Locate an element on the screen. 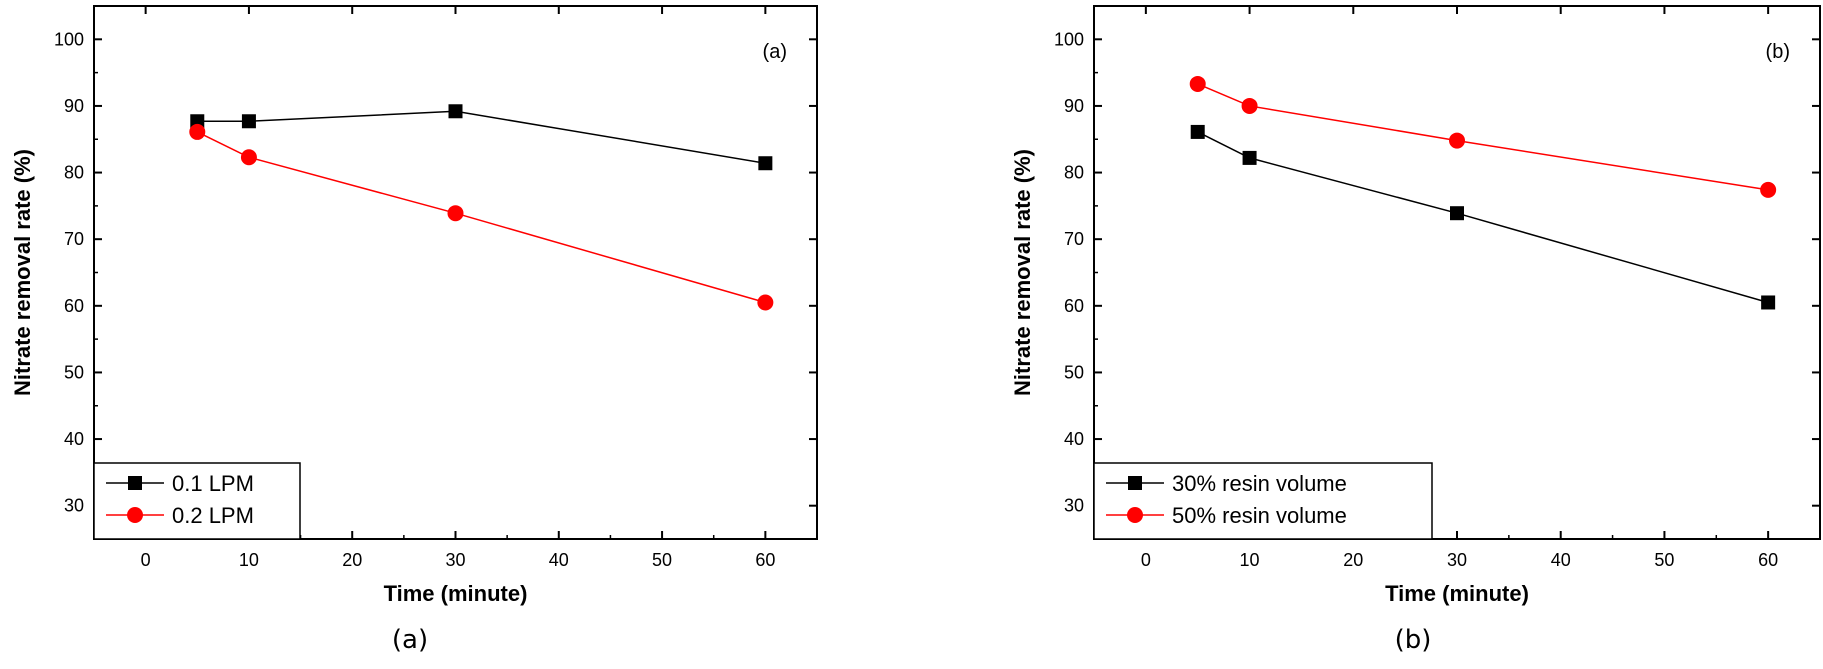 This screenshot has width=1823, height=669. panel-label: (b) is located at coordinates (1778, 52).